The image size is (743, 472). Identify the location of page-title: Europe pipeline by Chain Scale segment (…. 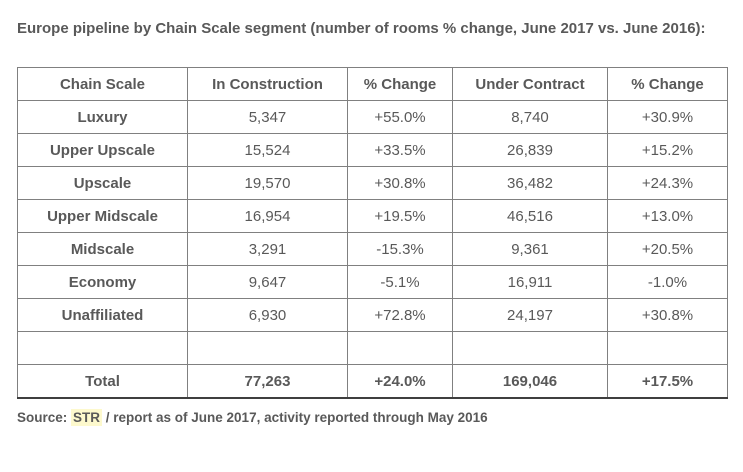
(361, 28).